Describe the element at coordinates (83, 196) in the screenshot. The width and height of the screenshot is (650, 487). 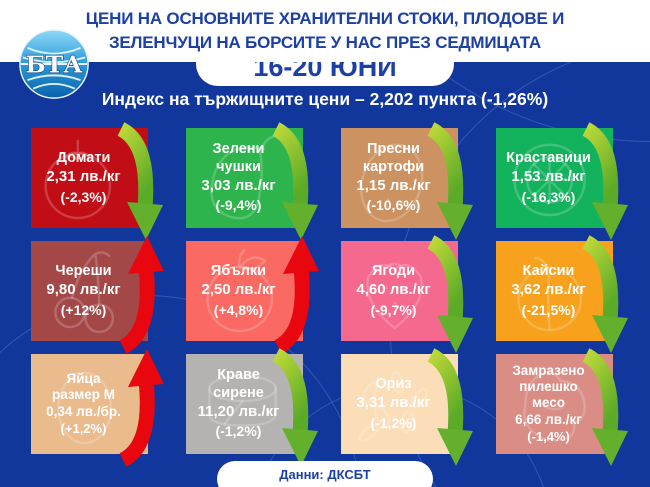
I see `price-change: (-2,3%)` at that location.